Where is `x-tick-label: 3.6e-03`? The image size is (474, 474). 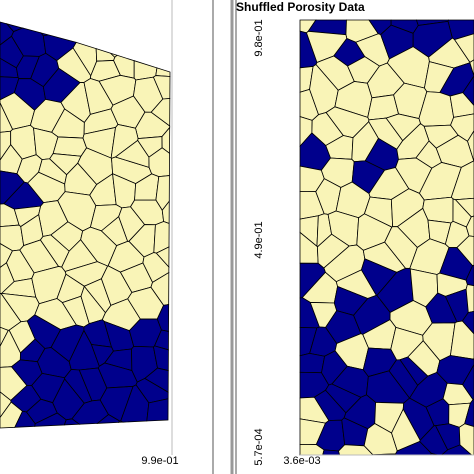 x-tick-label: 3.6e-03 is located at coordinates (301, 461).